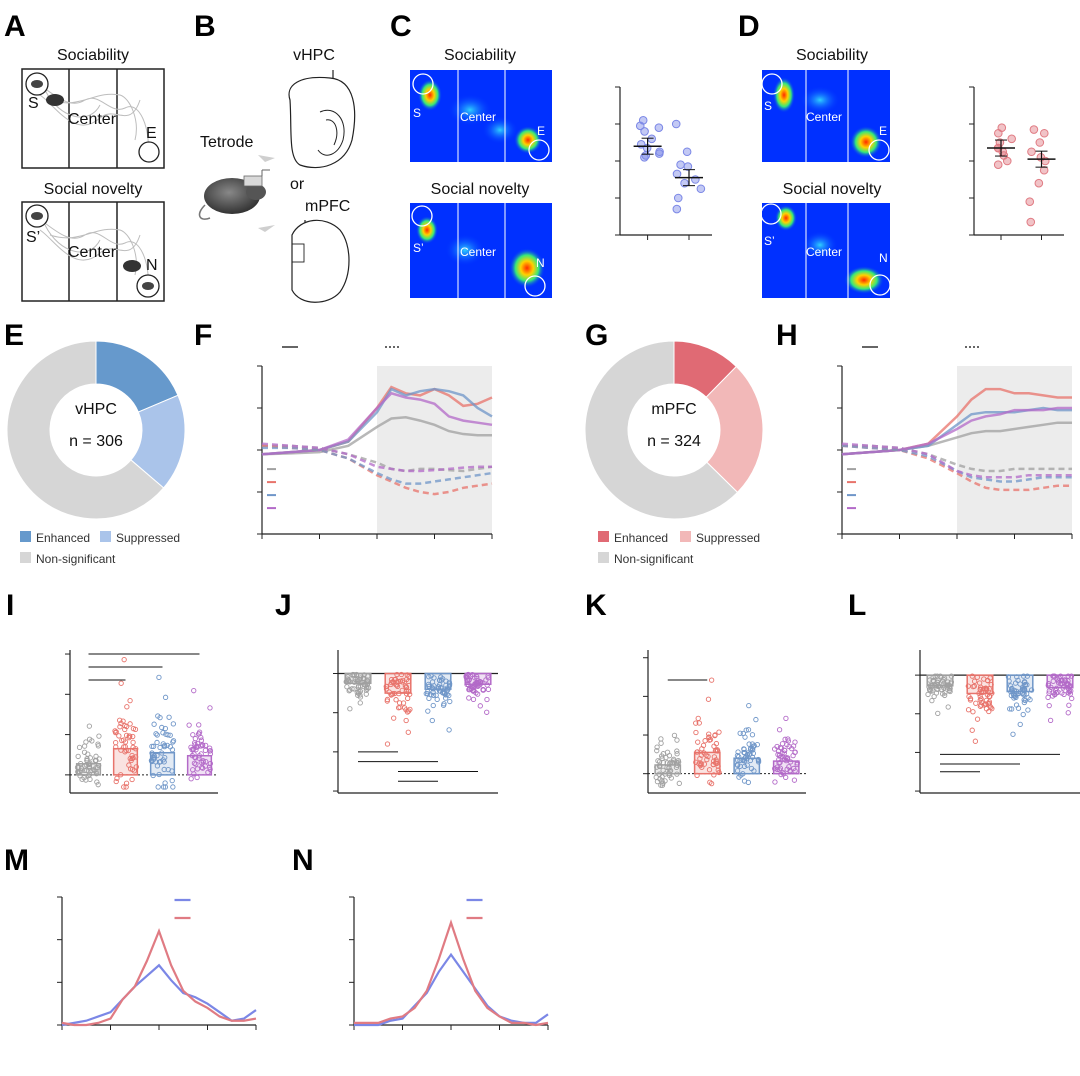  Describe the element at coordinates (481, 116) in the screenshot. I see `c-sociability-heatmap: S Center E` at that location.